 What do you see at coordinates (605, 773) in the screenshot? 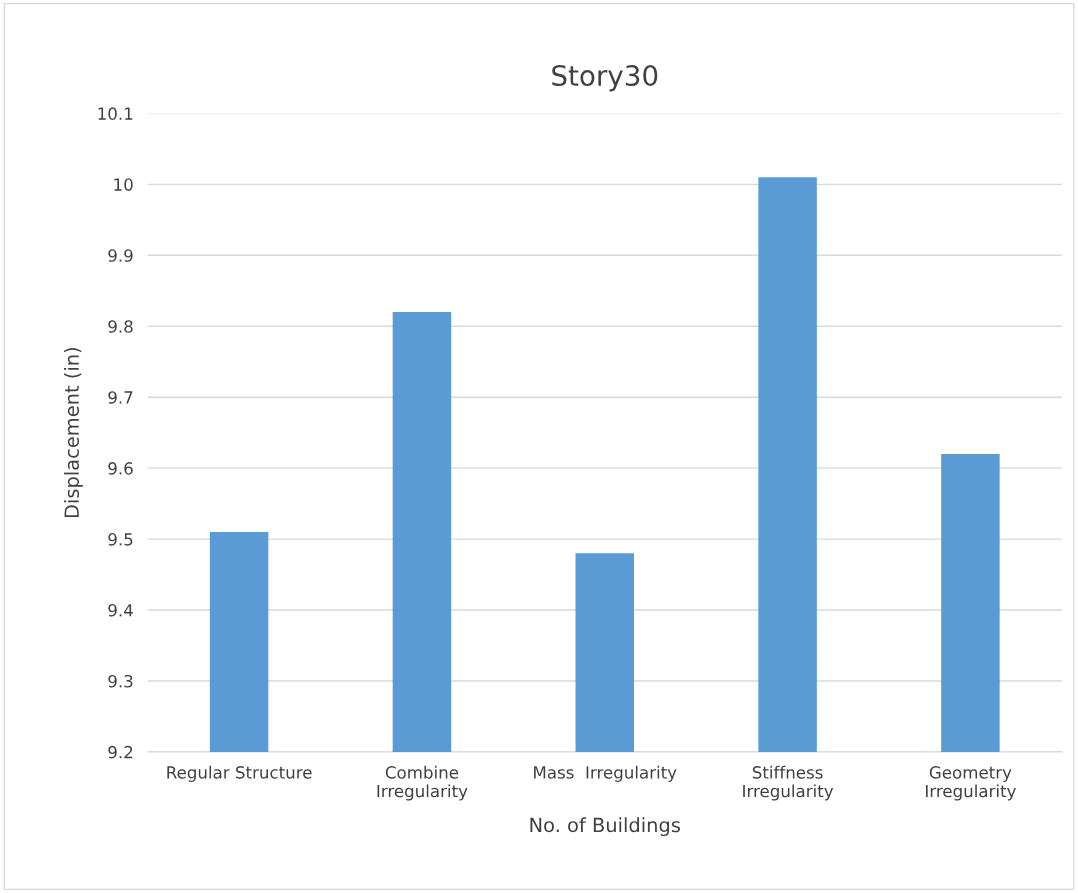
I see `x-tick-label: Mass Irregularity` at bounding box center [605, 773].